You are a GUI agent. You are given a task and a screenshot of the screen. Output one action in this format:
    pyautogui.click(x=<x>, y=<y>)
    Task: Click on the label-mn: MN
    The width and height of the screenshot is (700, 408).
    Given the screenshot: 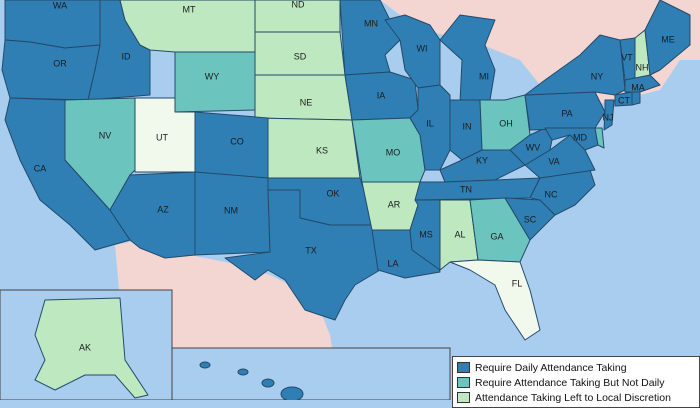 What is the action you would take?
    pyautogui.click(x=371, y=23)
    